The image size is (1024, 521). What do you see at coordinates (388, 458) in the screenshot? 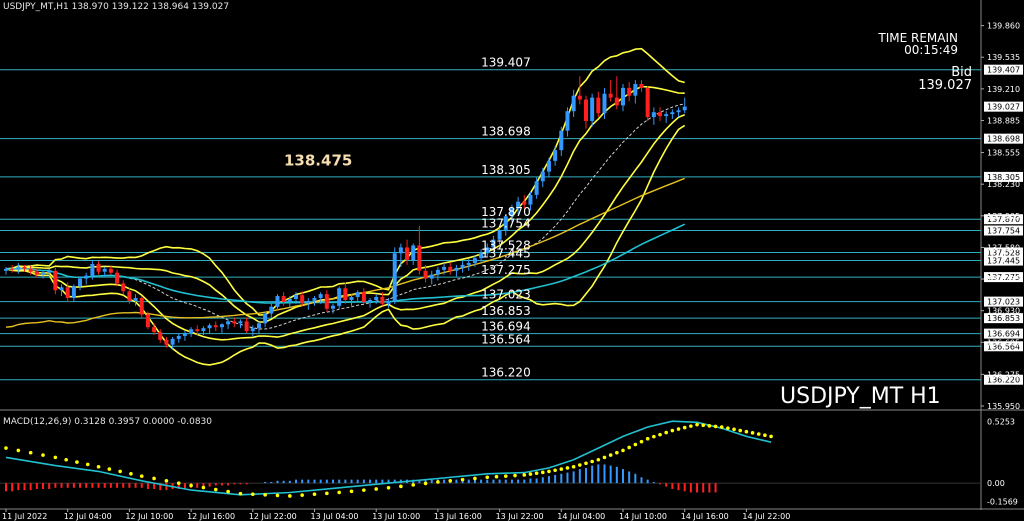
I see `macd-main-line` at bounding box center [388, 458].